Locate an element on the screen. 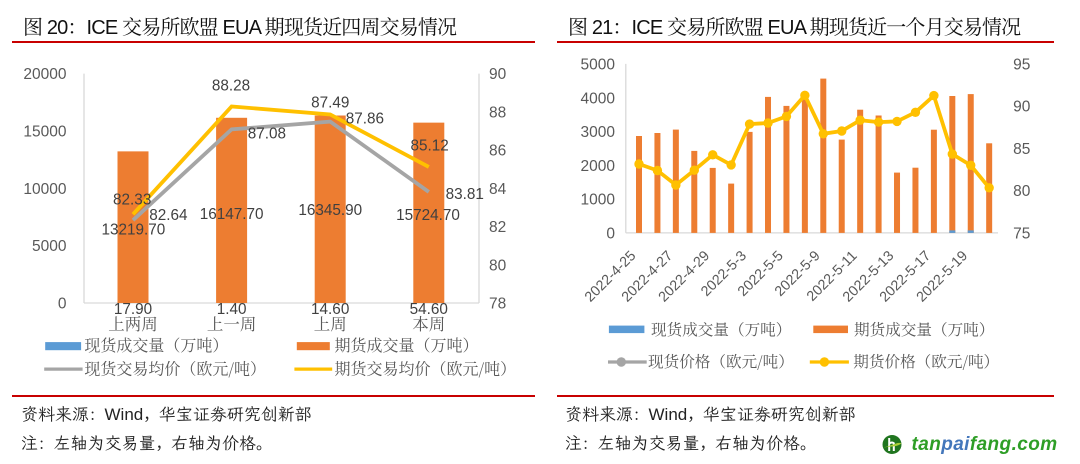  svg-text: 本周 is located at coordinates (428, 323).